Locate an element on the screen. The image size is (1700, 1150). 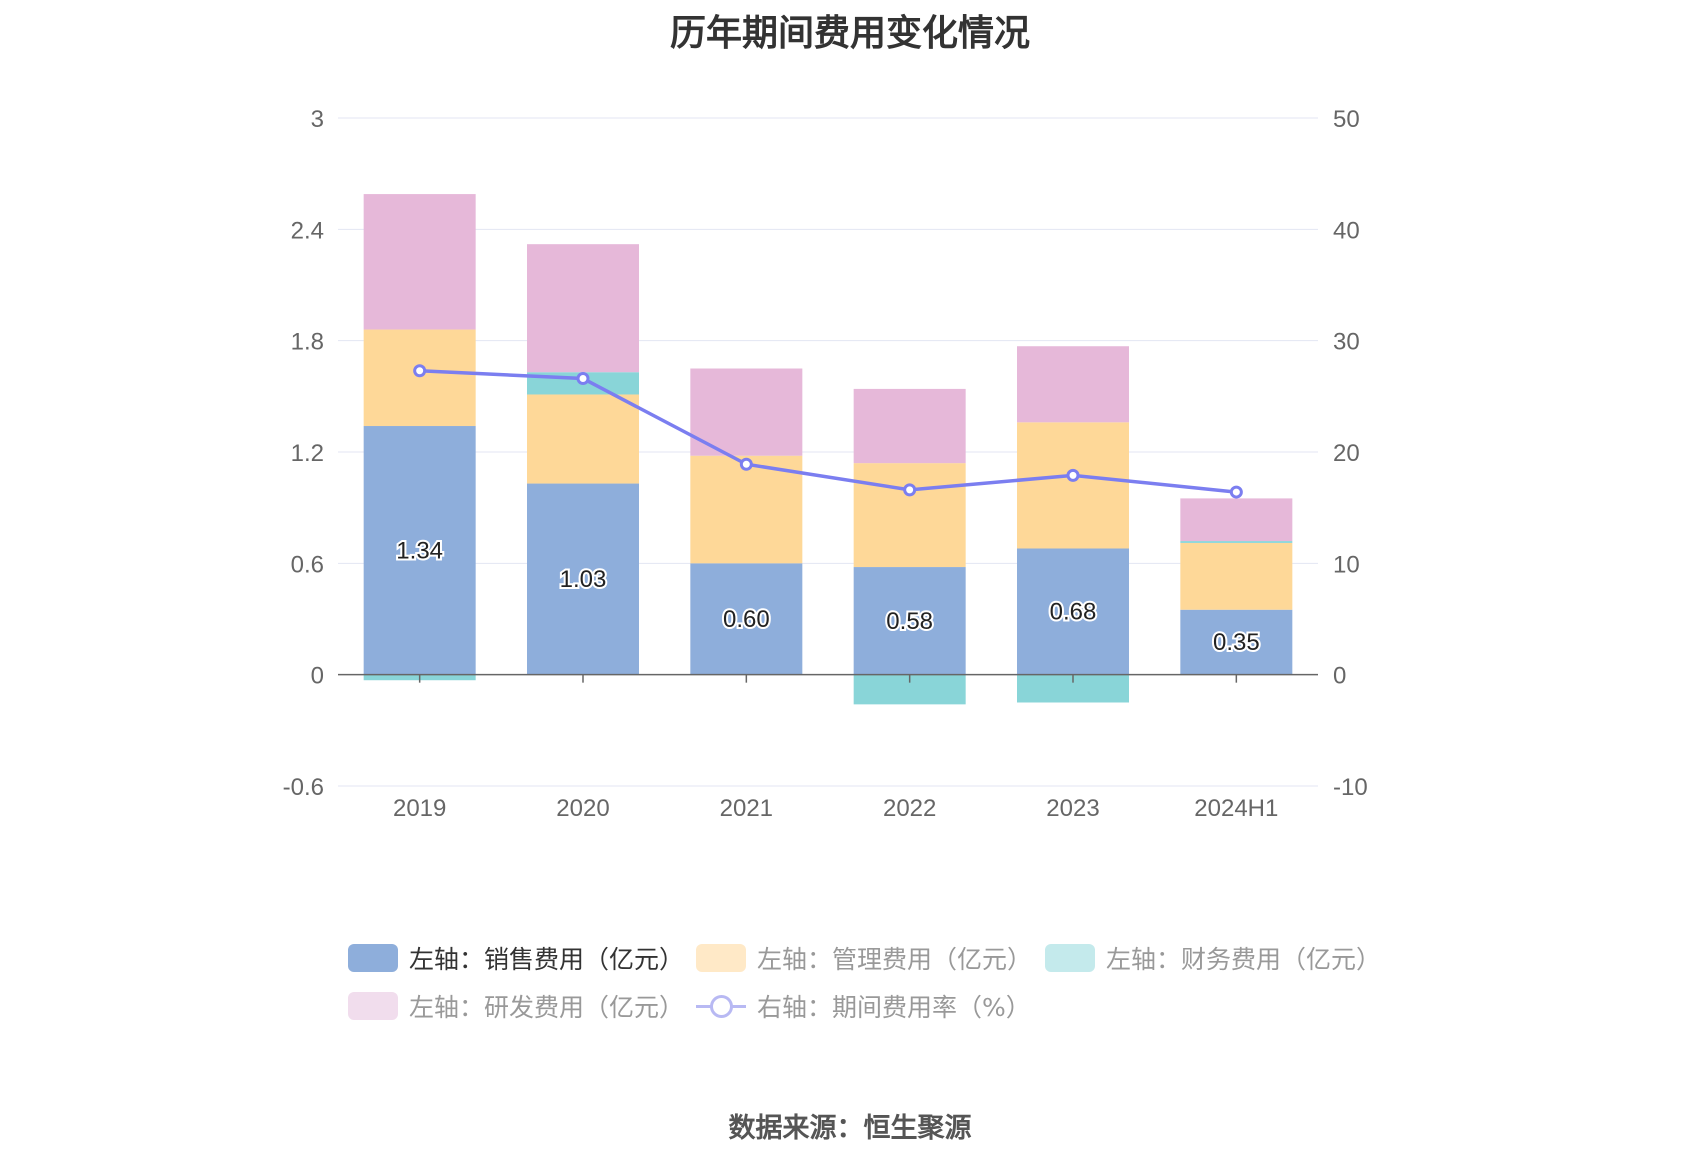
left-axis-tick-label: 0.6 is located at coordinates (307, 564).